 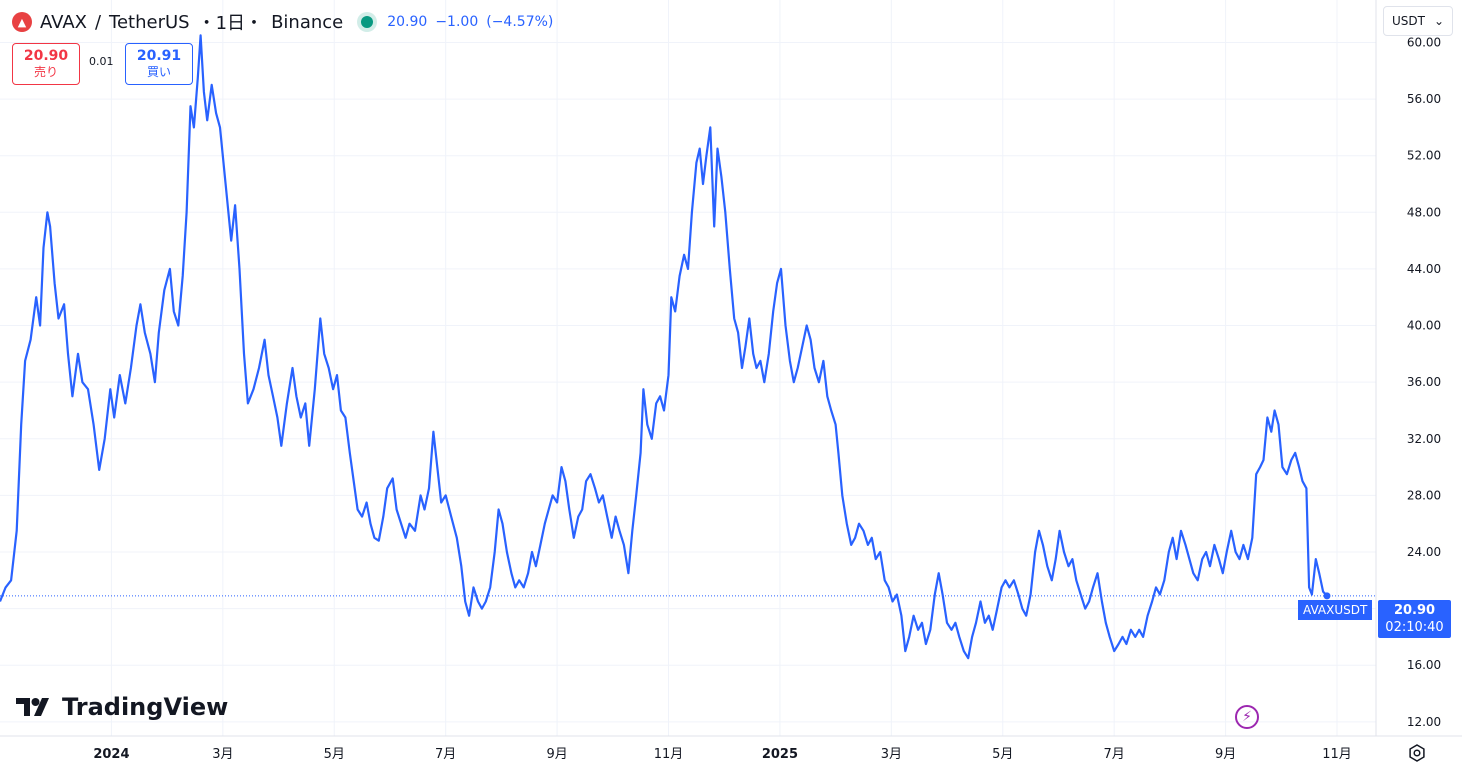 I want to click on watermark-text: TradingView, so click(x=145, y=707).